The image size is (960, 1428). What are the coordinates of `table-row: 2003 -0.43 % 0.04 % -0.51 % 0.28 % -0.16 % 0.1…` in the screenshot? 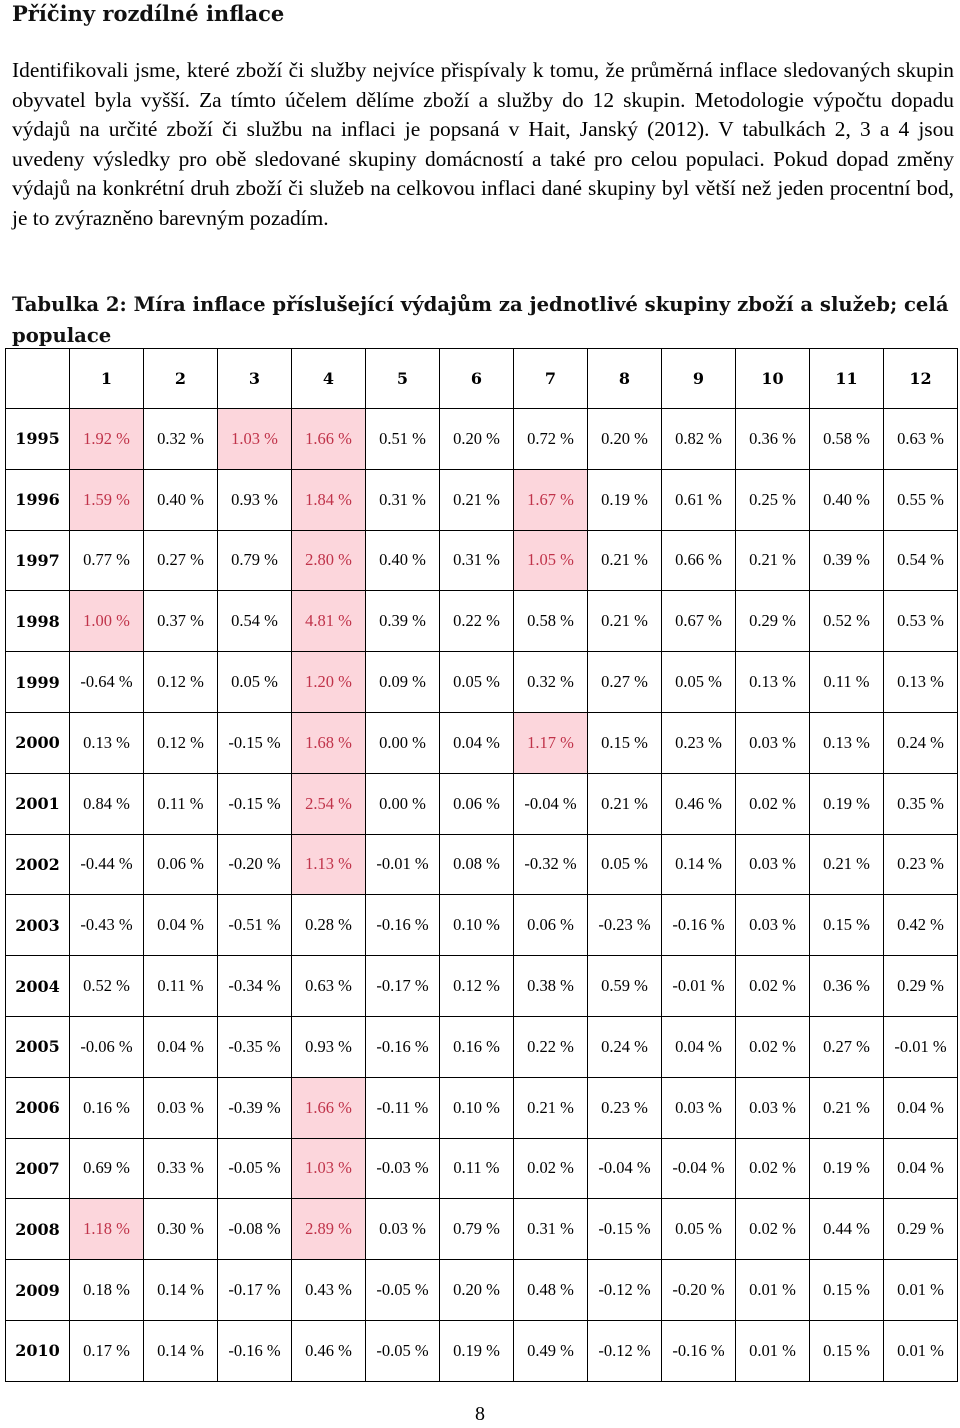 It's located at (481, 925).